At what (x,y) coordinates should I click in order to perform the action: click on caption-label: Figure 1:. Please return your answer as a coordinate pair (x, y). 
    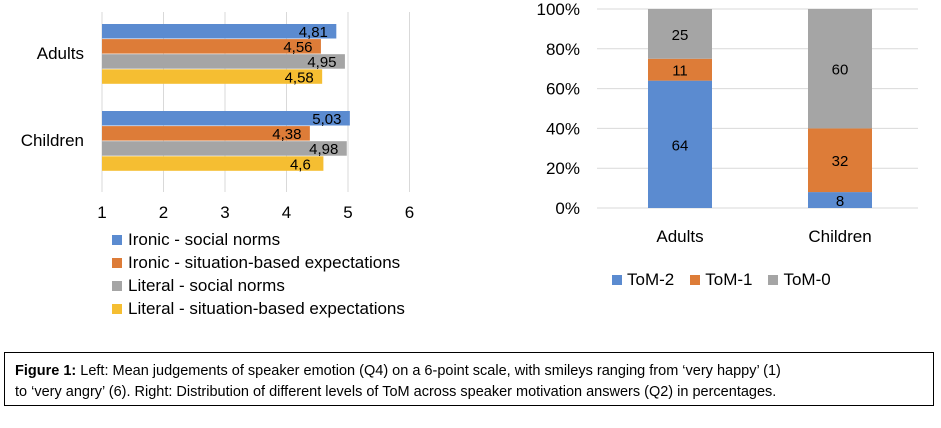
    Looking at the image, I should click on (46, 371).